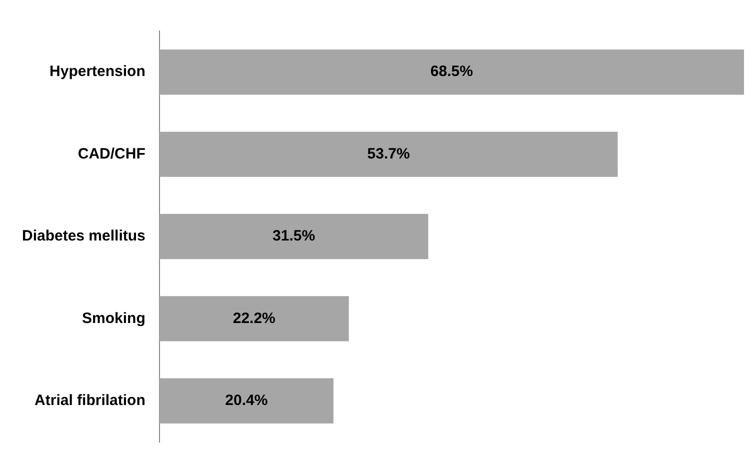  I want to click on y-tick-label: Smoking, so click(114, 318).